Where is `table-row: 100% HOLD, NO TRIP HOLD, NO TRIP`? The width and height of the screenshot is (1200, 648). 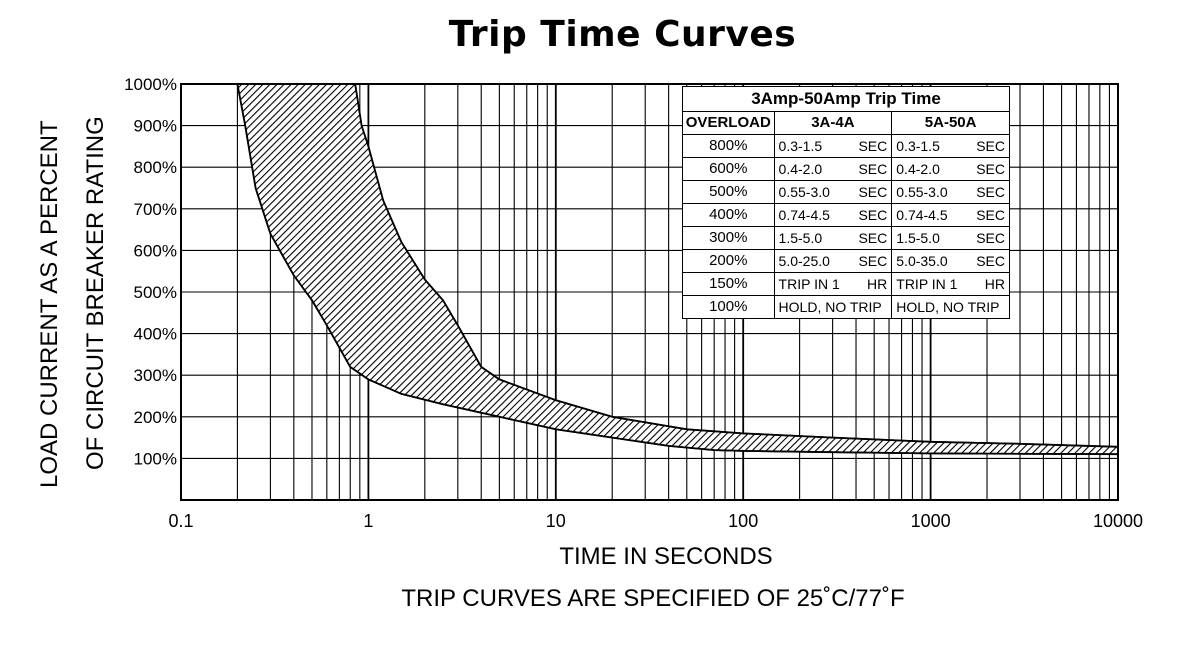 table-row: 100% HOLD, NO TRIP HOLD, NO TRIP is located at coordinates (846, 307).